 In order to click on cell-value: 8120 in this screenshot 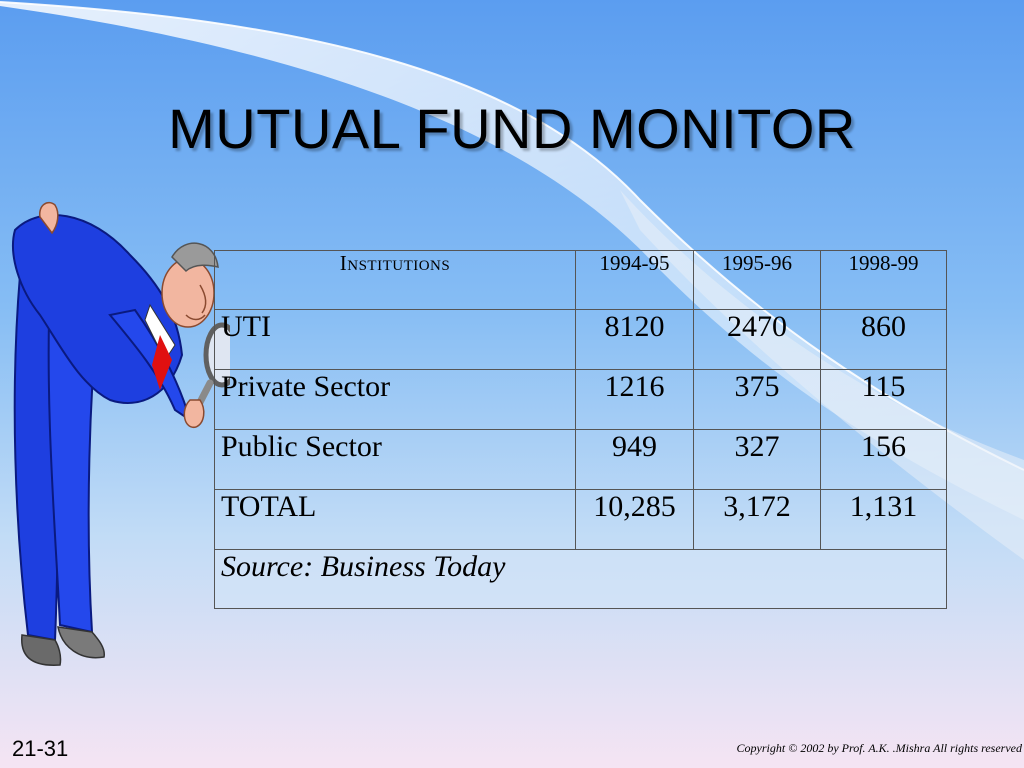, I will do `click(634, 339)`.